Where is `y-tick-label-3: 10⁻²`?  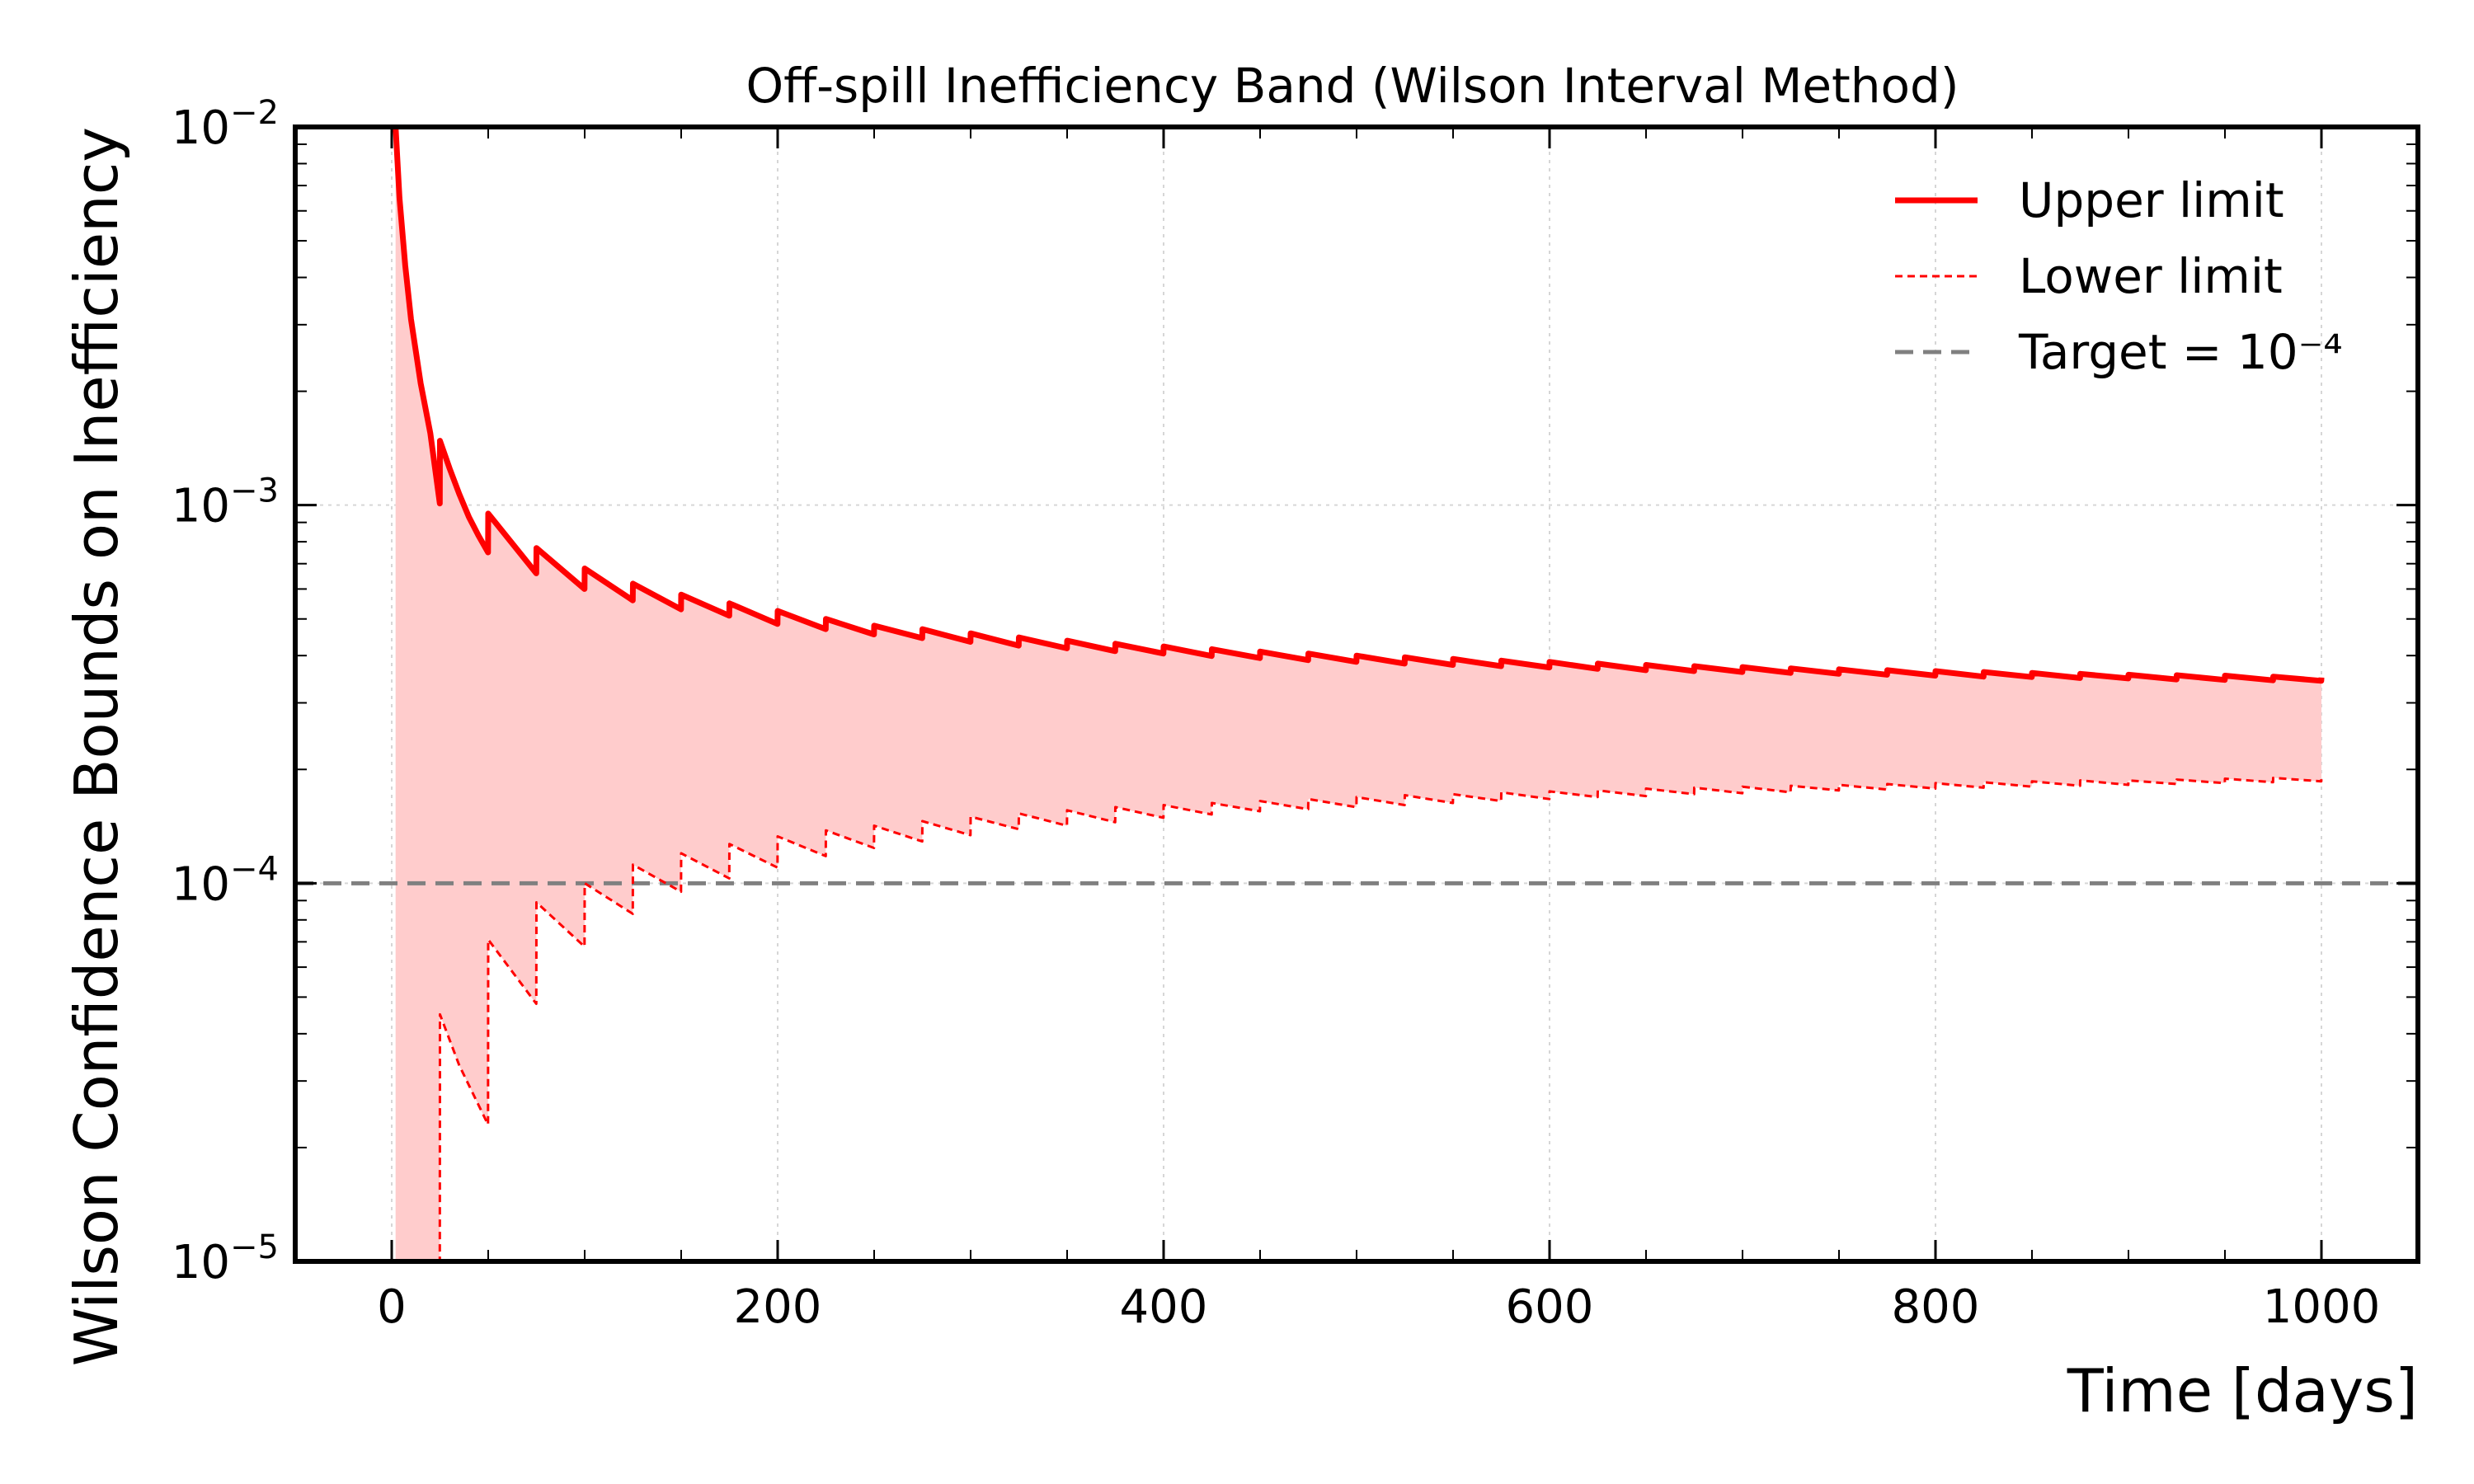
y-tick-label-3: 10⁻² is located at coordinates (225, 124).